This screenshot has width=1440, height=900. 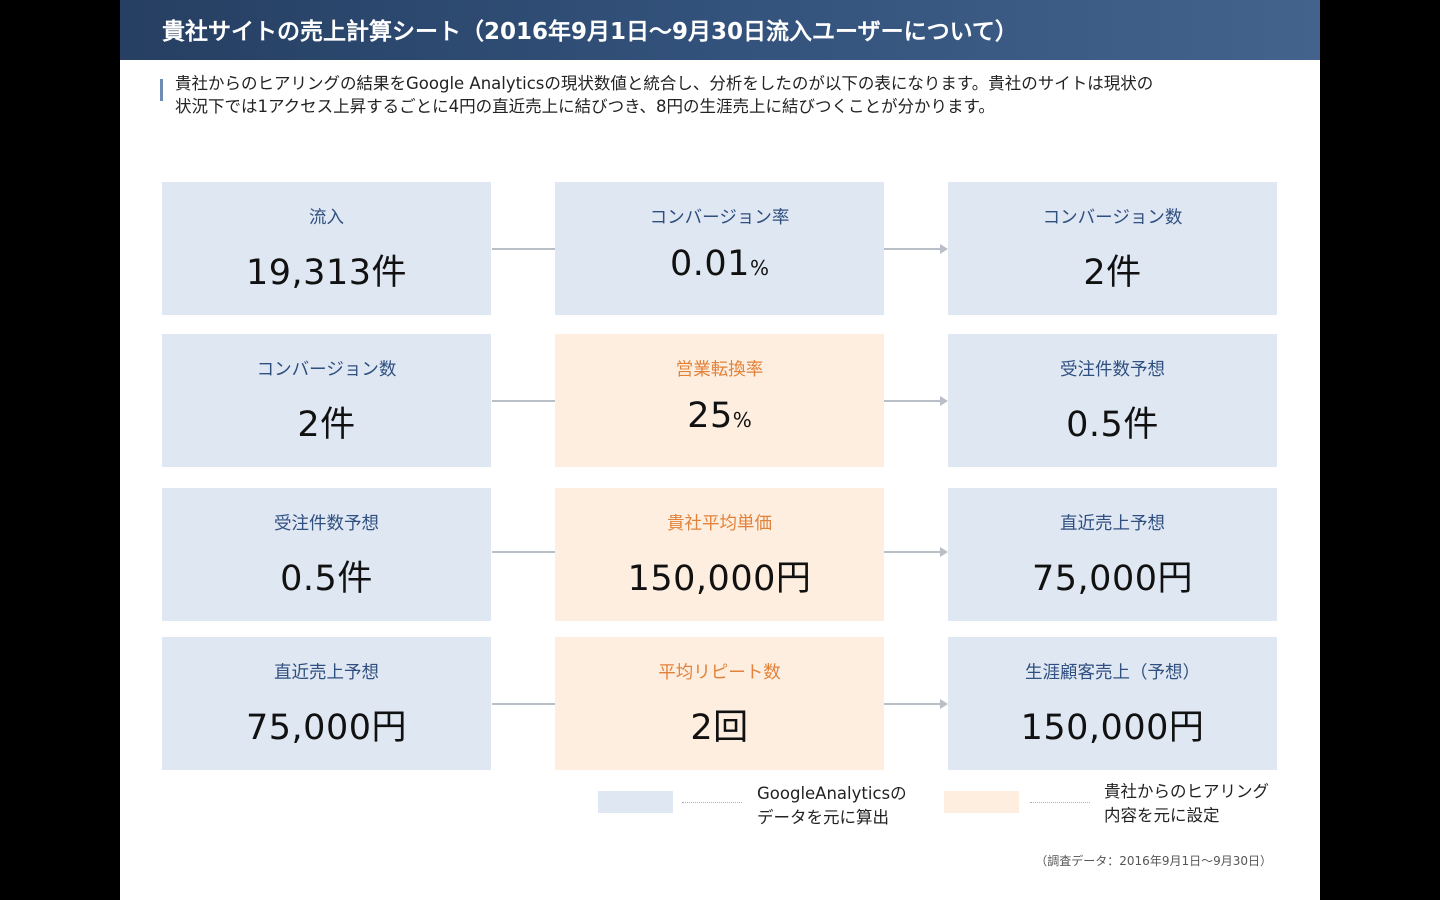 What do you see at coordinates (1186, 803) in the screenshot?
I see `legend-hearing-text: 貴社からのヒアリング 内容を元に設定` at bounding box center [1186, 803].